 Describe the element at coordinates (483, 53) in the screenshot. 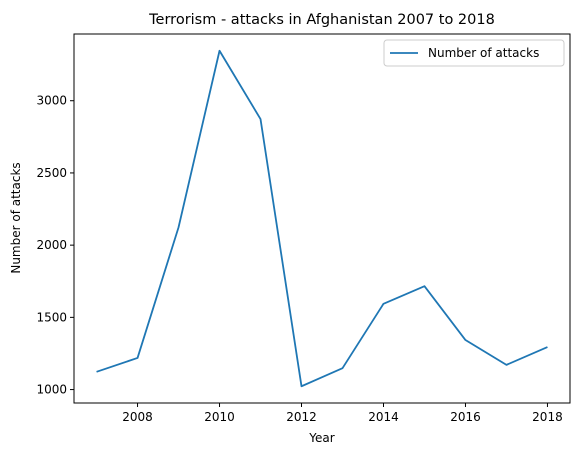

I see `legend-label: Number of attacks` at that location.